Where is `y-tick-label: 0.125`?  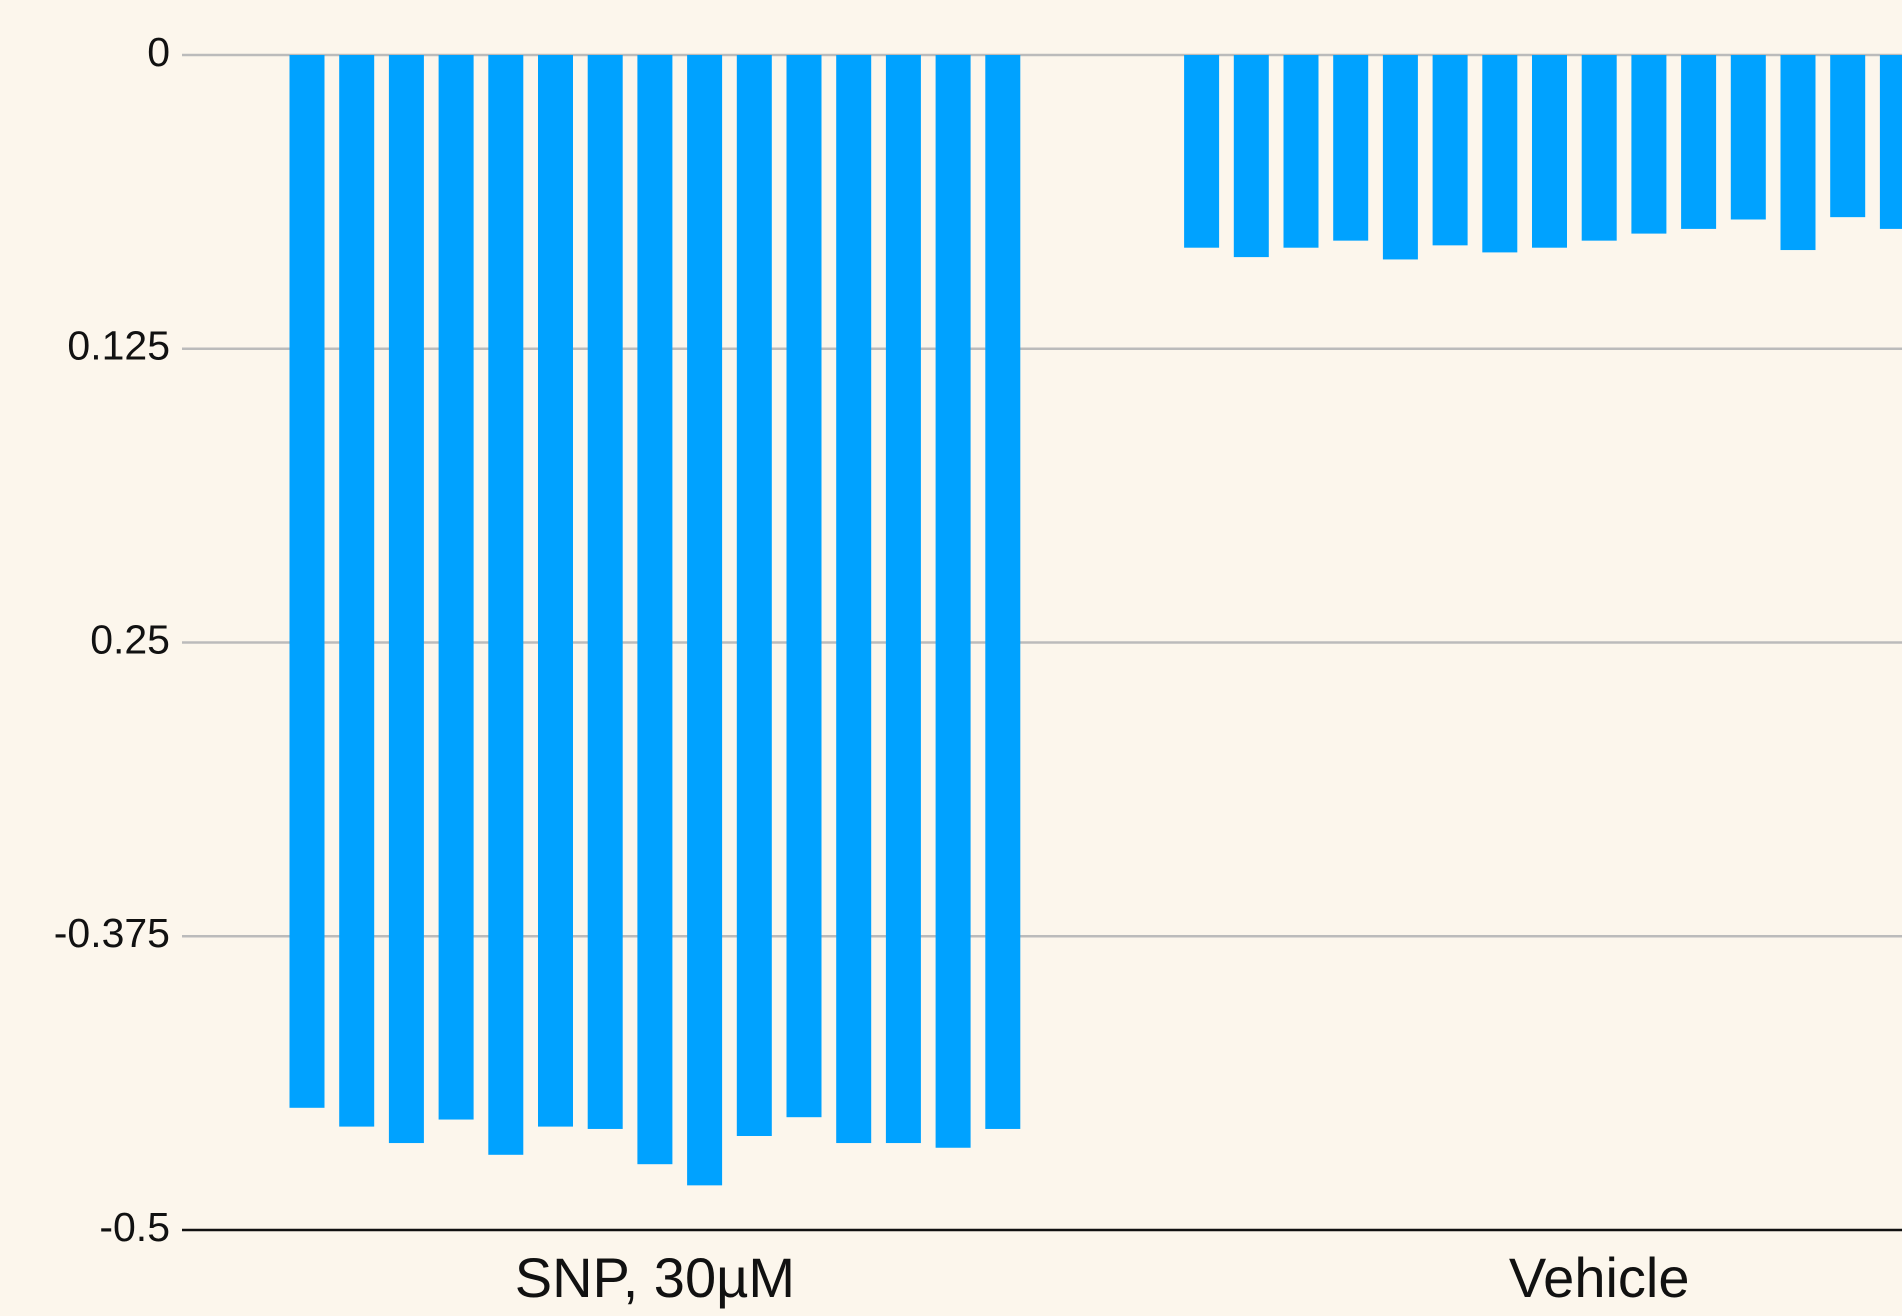 y-tick-label: 0.125 is located at coordinates (118, 346).